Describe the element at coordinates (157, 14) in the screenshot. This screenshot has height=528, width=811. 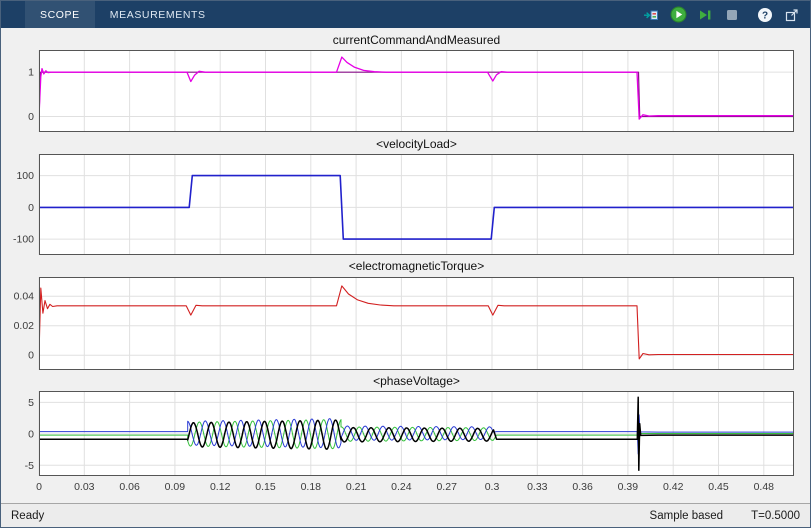
I see `tab-measurements: MEASUREMENTS` at that location.